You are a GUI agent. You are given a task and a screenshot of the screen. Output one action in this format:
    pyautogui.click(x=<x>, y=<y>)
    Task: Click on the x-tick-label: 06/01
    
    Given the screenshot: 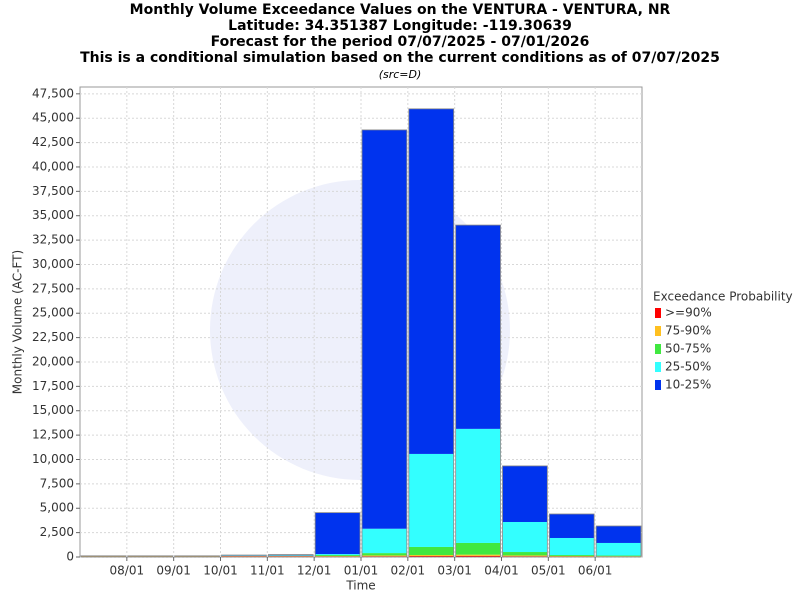 What is the action you would take?
    pyautogui.click(x=595, y=571)
    